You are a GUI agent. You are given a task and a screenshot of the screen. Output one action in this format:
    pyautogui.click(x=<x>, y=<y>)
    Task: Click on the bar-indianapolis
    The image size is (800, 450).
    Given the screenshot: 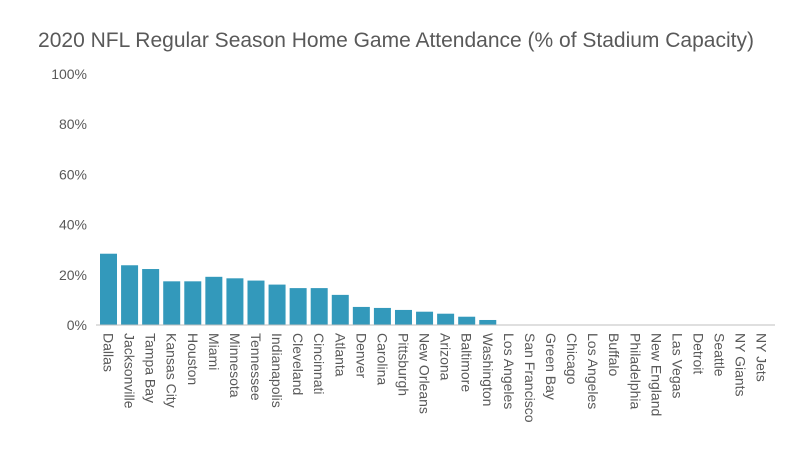 What is the action you would take?
    pyautogui.click(x=277, y=304)
    